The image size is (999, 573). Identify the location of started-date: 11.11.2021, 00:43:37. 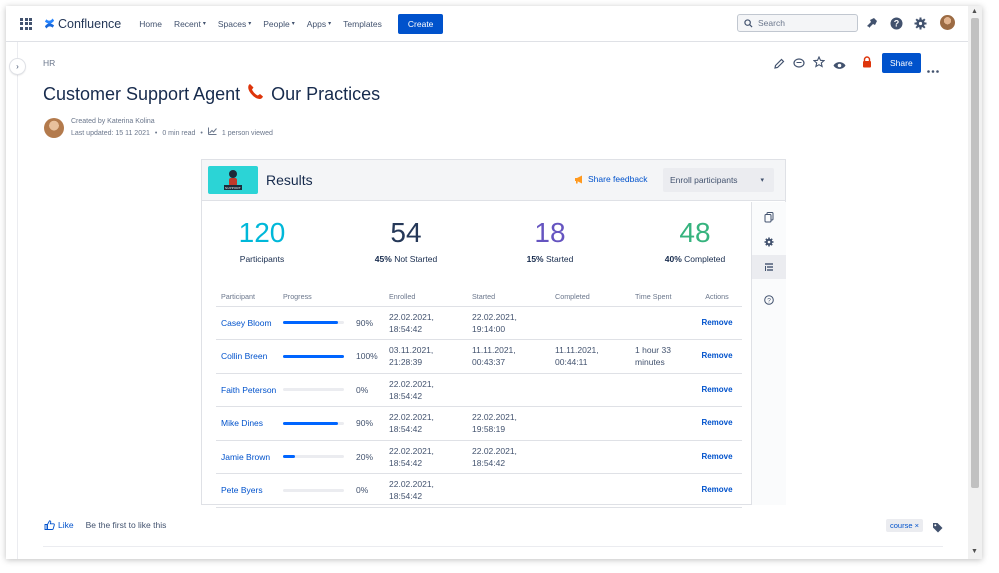
(508, 356).